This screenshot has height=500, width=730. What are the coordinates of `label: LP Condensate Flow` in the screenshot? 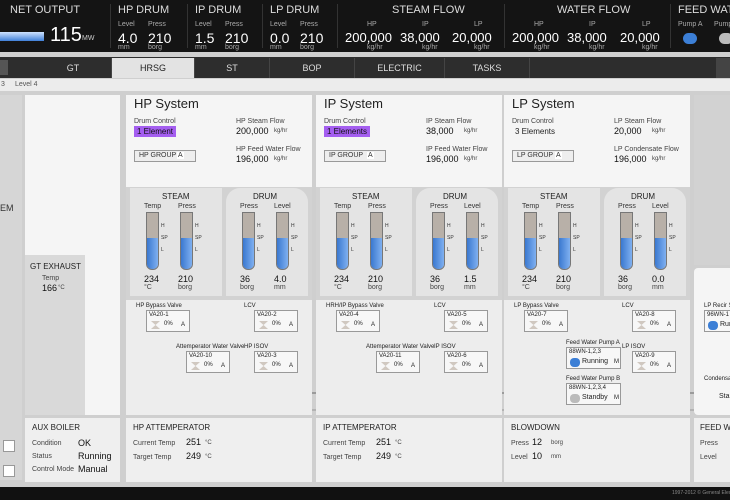 It's located at (646, 149).